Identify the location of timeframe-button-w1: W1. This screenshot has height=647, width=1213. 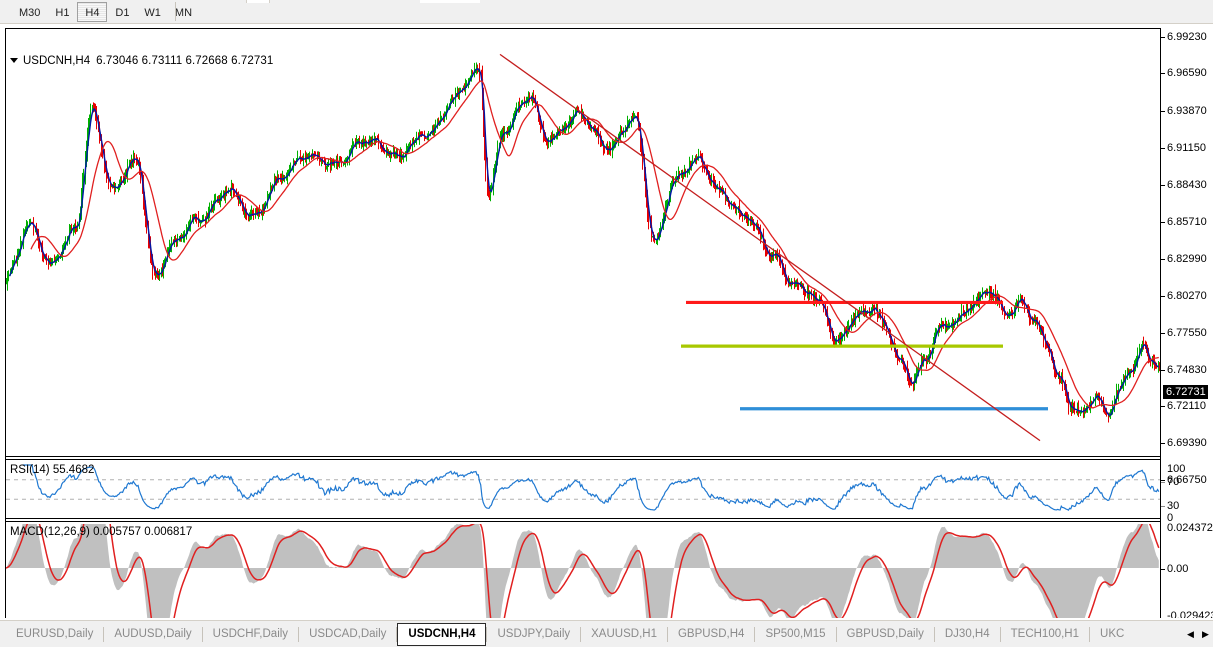
(152, 13).